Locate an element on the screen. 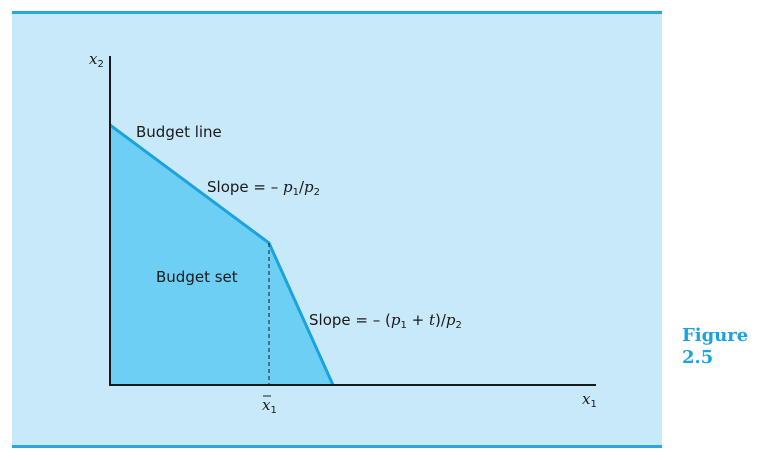  y-axis-label: x2 is located at coordinates (96, 60).